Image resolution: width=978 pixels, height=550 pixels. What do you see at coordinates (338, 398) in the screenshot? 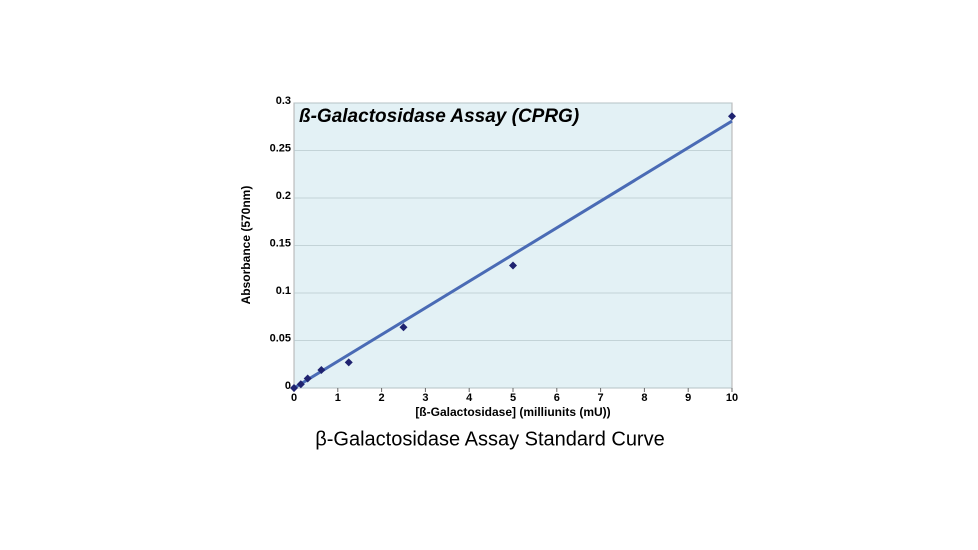
I see `x-tick-label: 1` at bounding box center [338, 398].